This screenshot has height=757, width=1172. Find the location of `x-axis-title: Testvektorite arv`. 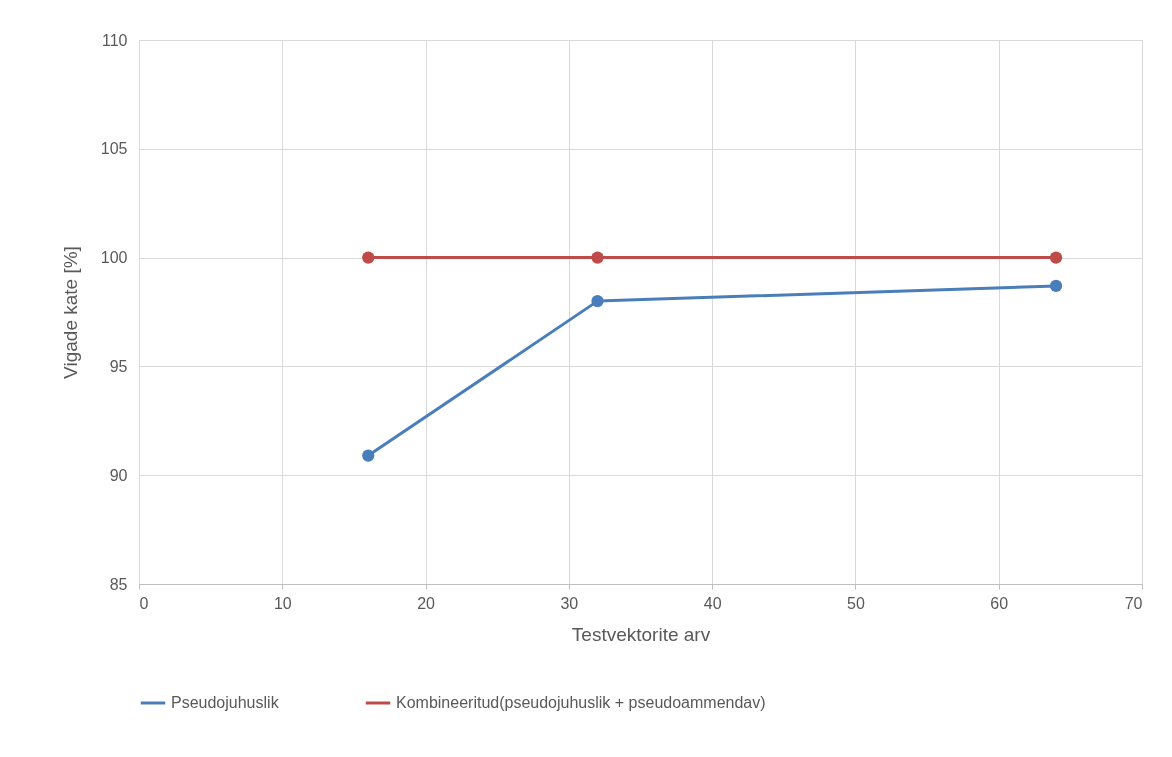

x-axis-title: Testvektorite arv is located at coordinates (641, 634).